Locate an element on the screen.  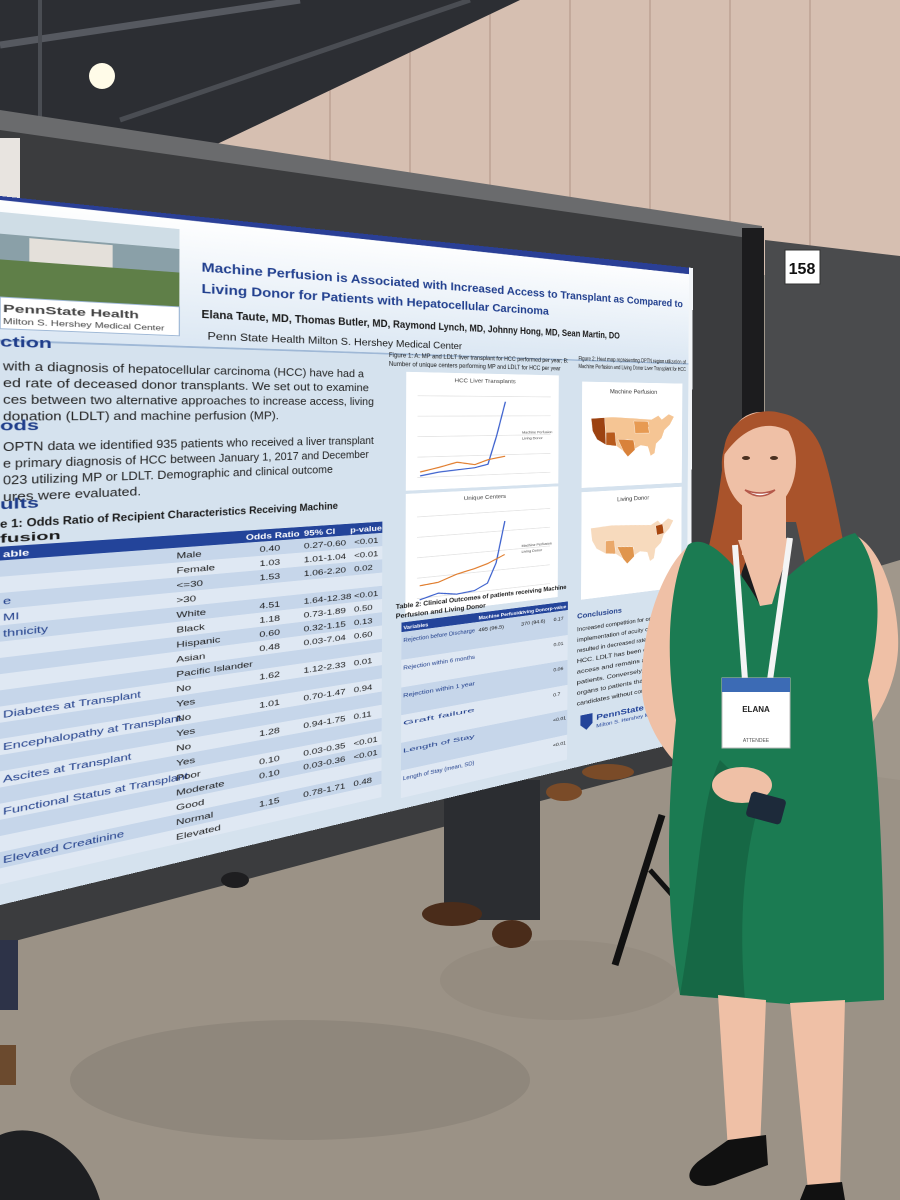
badge-role: ATTENDEE is located at coordinates (756, 741).